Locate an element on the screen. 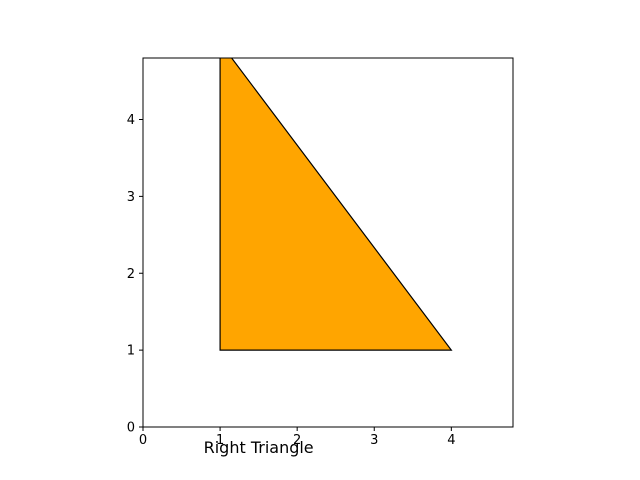  y-tick-label: 2 is located at coordinates (131, 274).